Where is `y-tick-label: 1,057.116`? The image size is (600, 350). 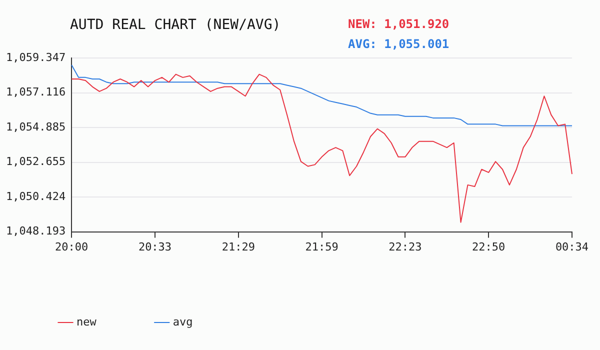 y-tick-label: 1,057.116 is located at coordinates (36, 92).